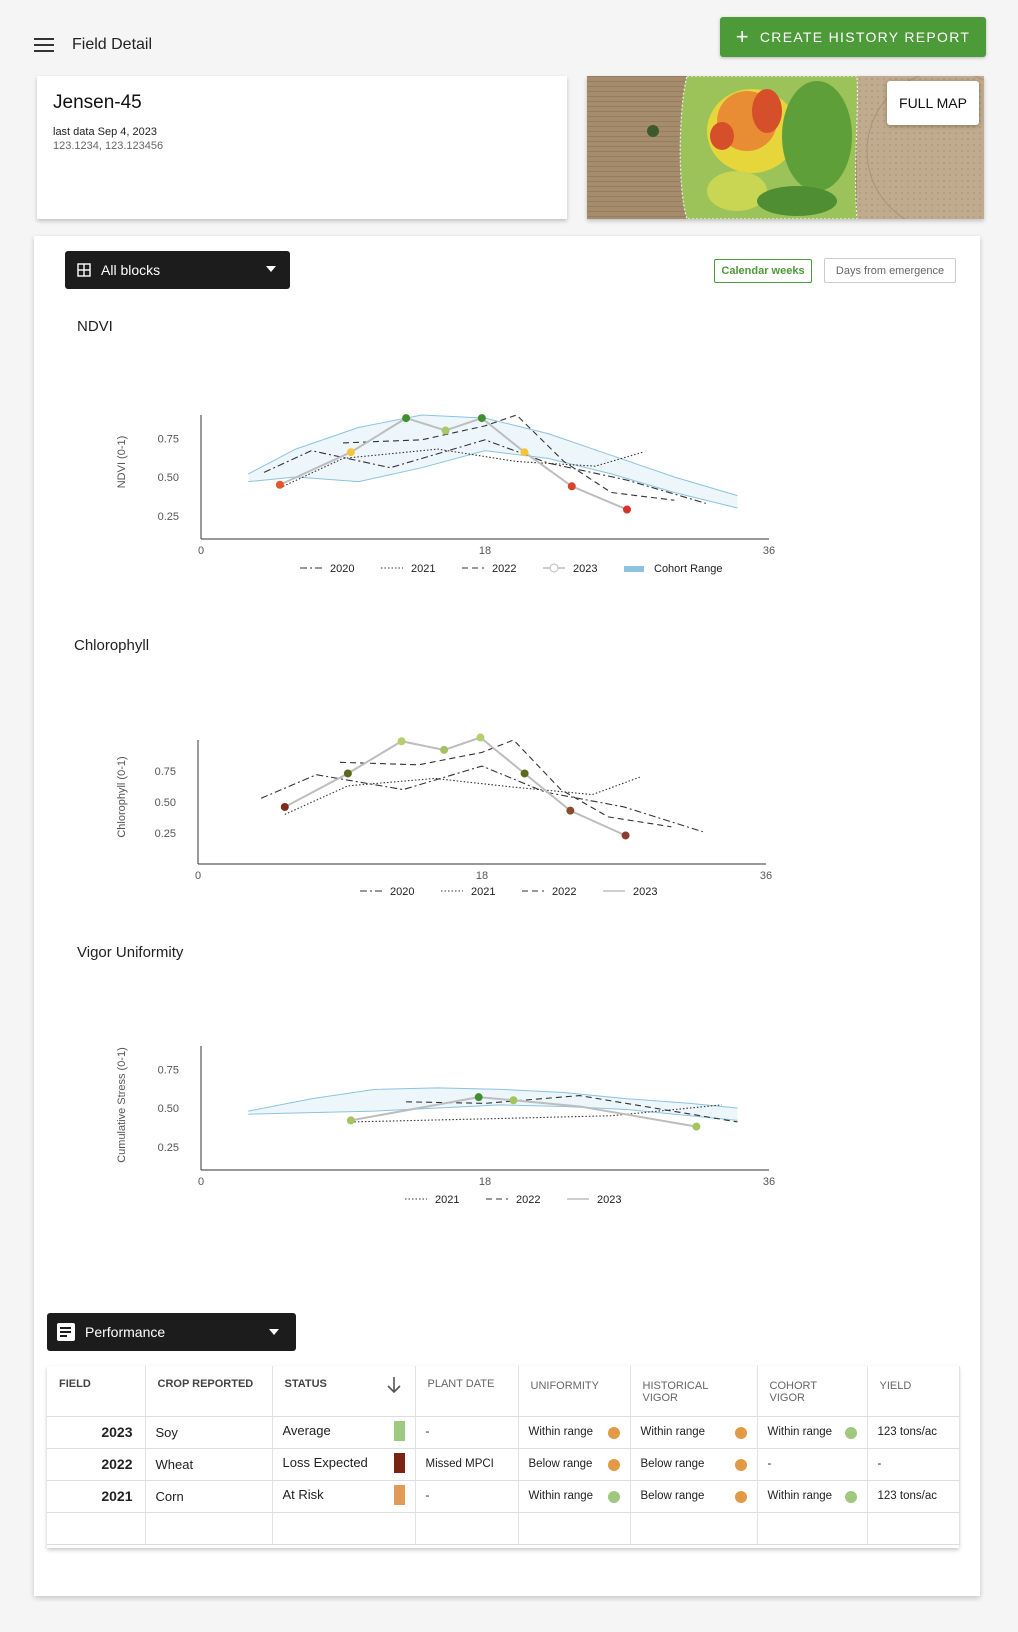  What do you see at coordinates (462, 795) in the screenshot?
I see `series-line-2021` at bounding box center [462, 795].